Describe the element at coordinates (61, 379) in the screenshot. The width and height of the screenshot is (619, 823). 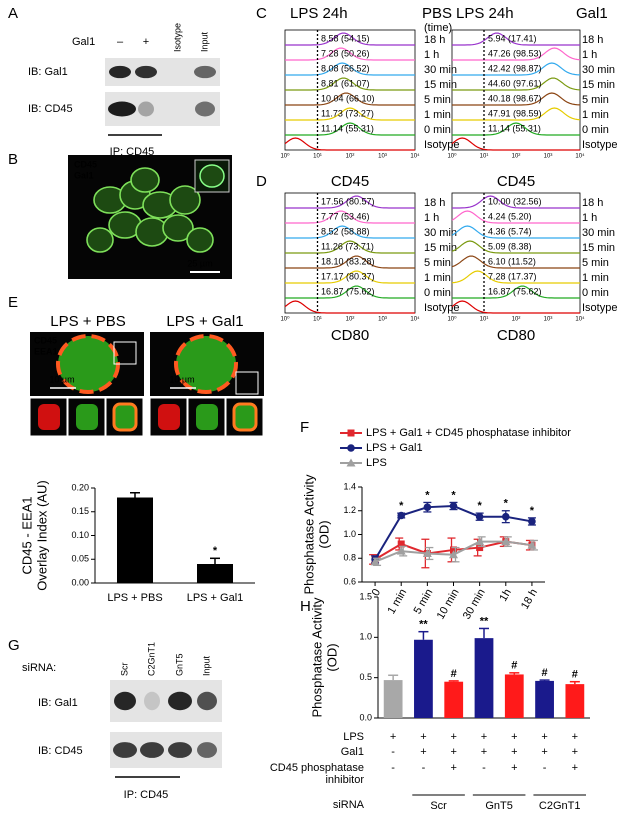
I see `scale-bar-label: 10 µm` at that location.